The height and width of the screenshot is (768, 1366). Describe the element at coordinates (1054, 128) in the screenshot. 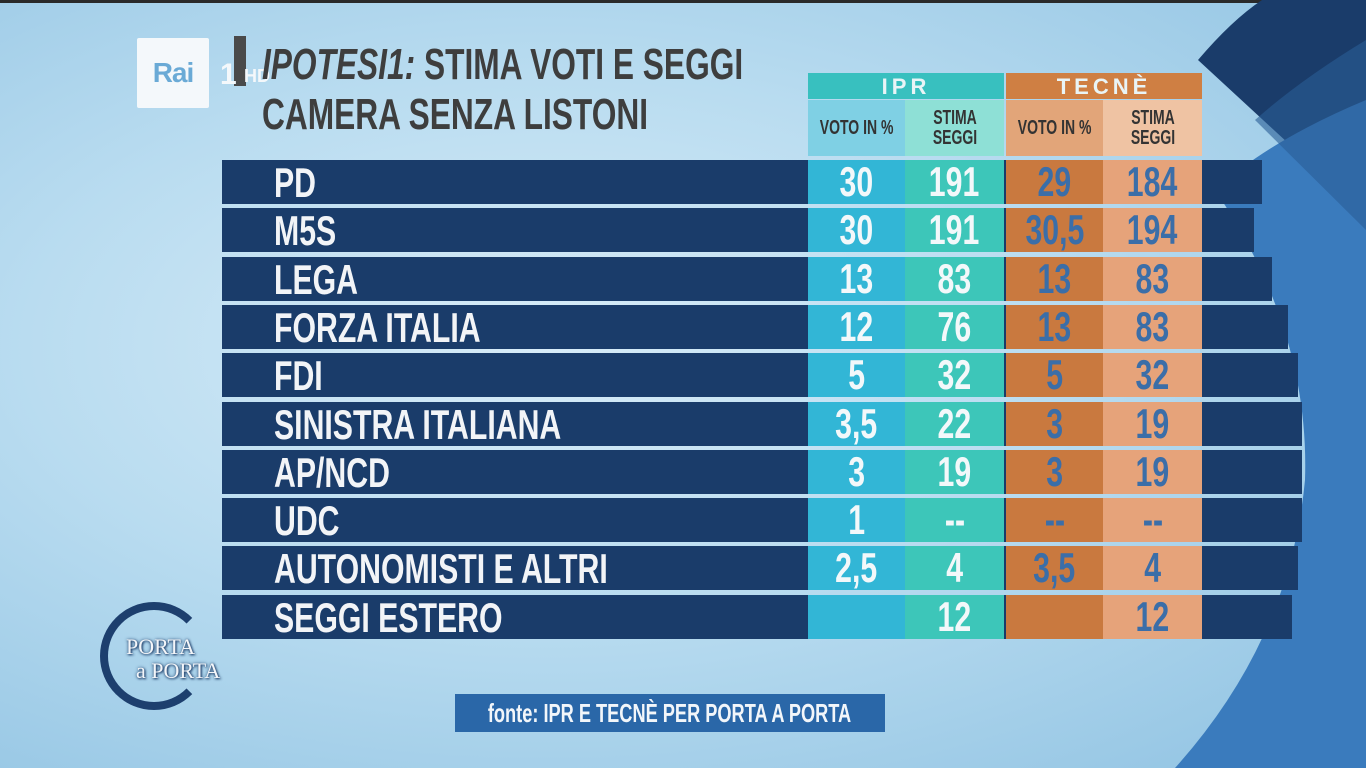

I see `tecne-voto-header: VOTO IN %` at that location.